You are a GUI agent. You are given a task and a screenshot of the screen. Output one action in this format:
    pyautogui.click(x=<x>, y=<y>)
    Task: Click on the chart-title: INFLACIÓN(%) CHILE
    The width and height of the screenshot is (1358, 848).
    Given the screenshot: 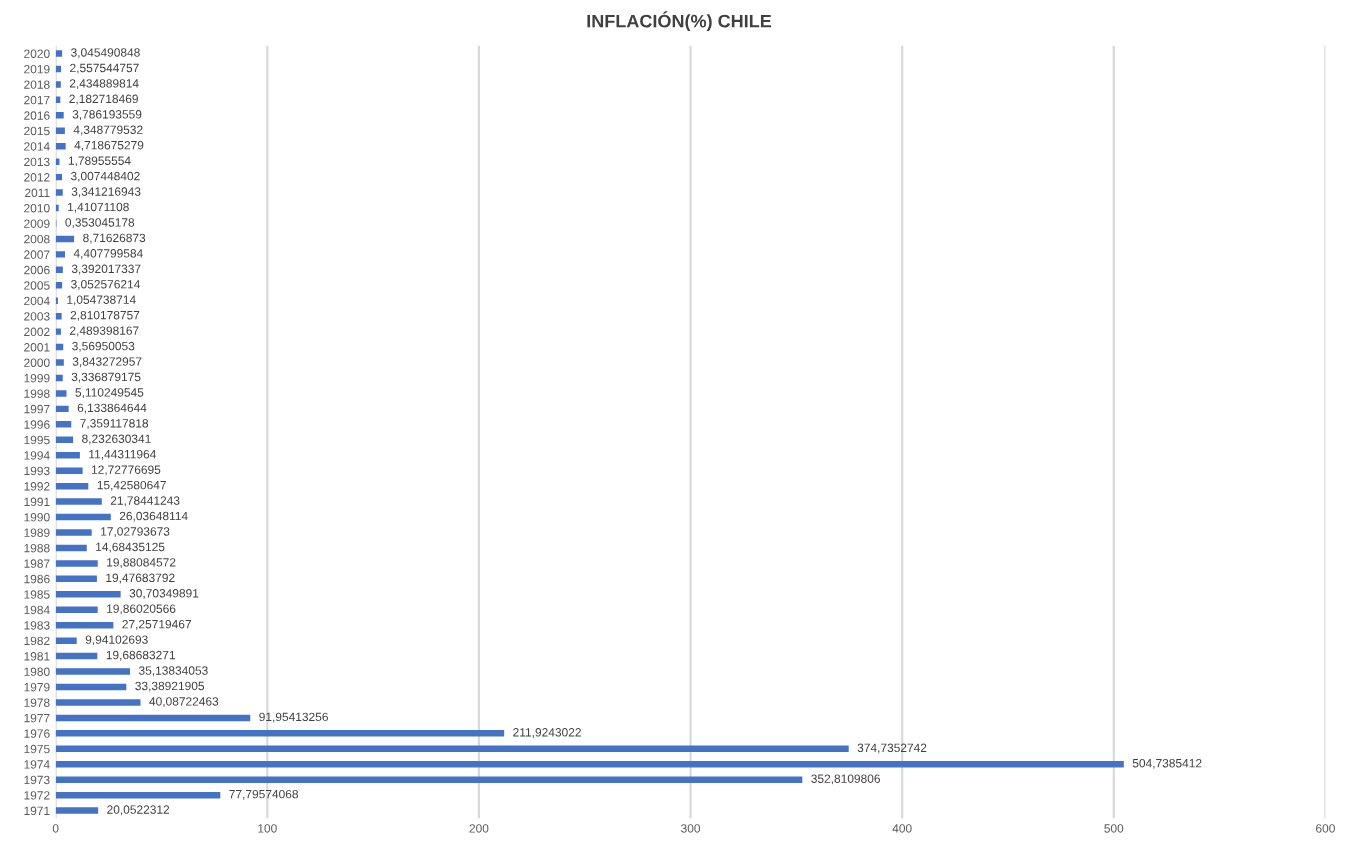 What is the action you would take?
    pyautogui.click(x=679, y=21)
    